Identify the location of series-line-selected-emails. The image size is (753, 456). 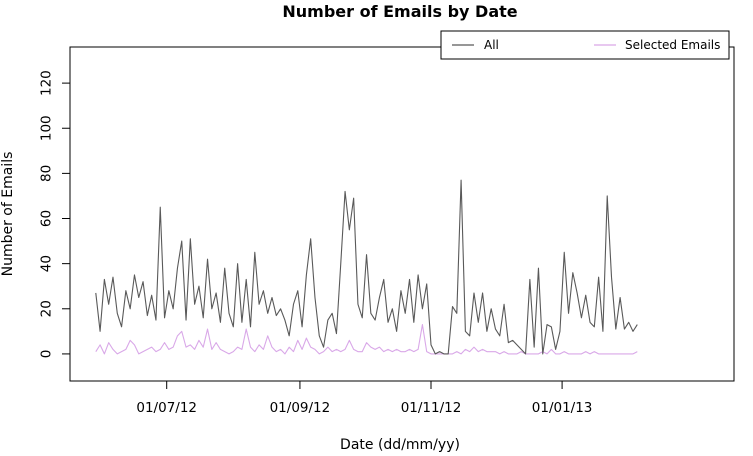
(366, 339).